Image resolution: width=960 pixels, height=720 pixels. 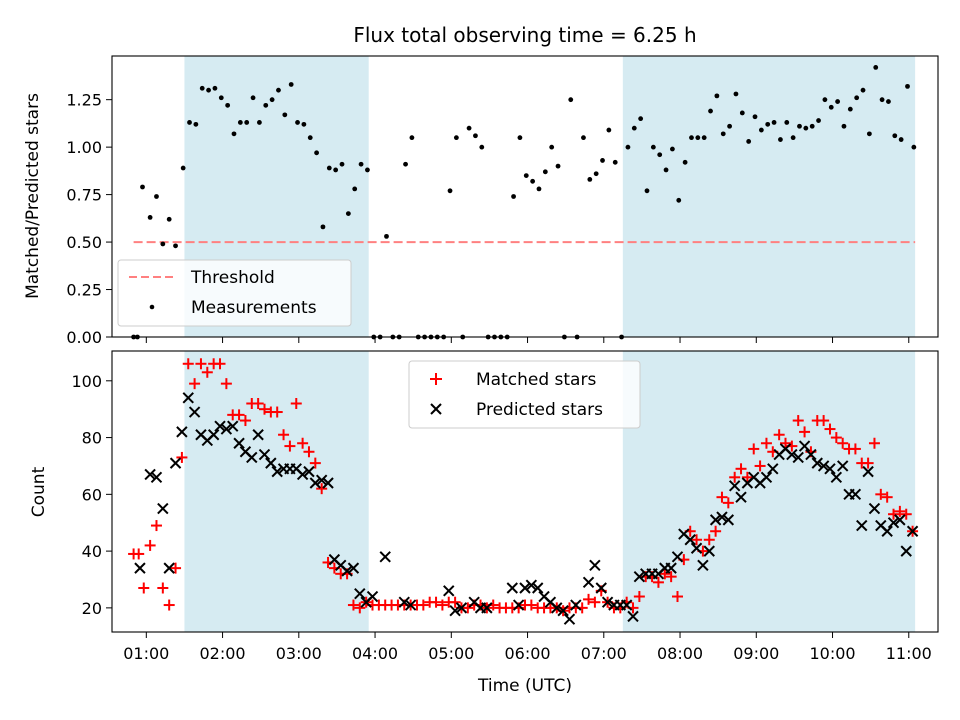 What do you see at coordinates (299, 653) in the screenshot?
I see `x-tick-label: 03:00` at bounding box center [299, 653].